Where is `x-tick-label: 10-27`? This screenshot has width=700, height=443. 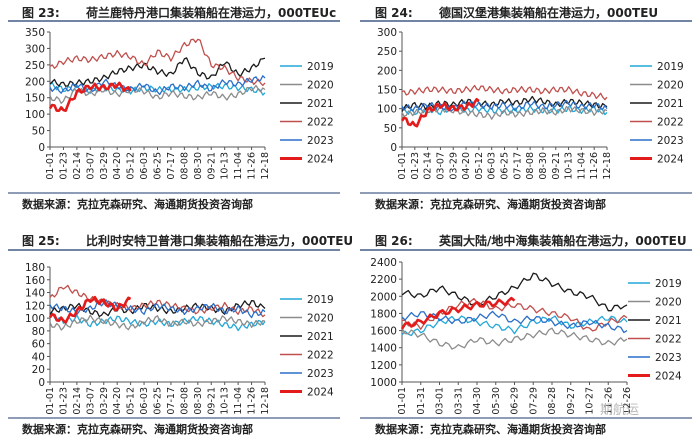 x-tick-label: 10-27 is located at coordinates (590, 401).